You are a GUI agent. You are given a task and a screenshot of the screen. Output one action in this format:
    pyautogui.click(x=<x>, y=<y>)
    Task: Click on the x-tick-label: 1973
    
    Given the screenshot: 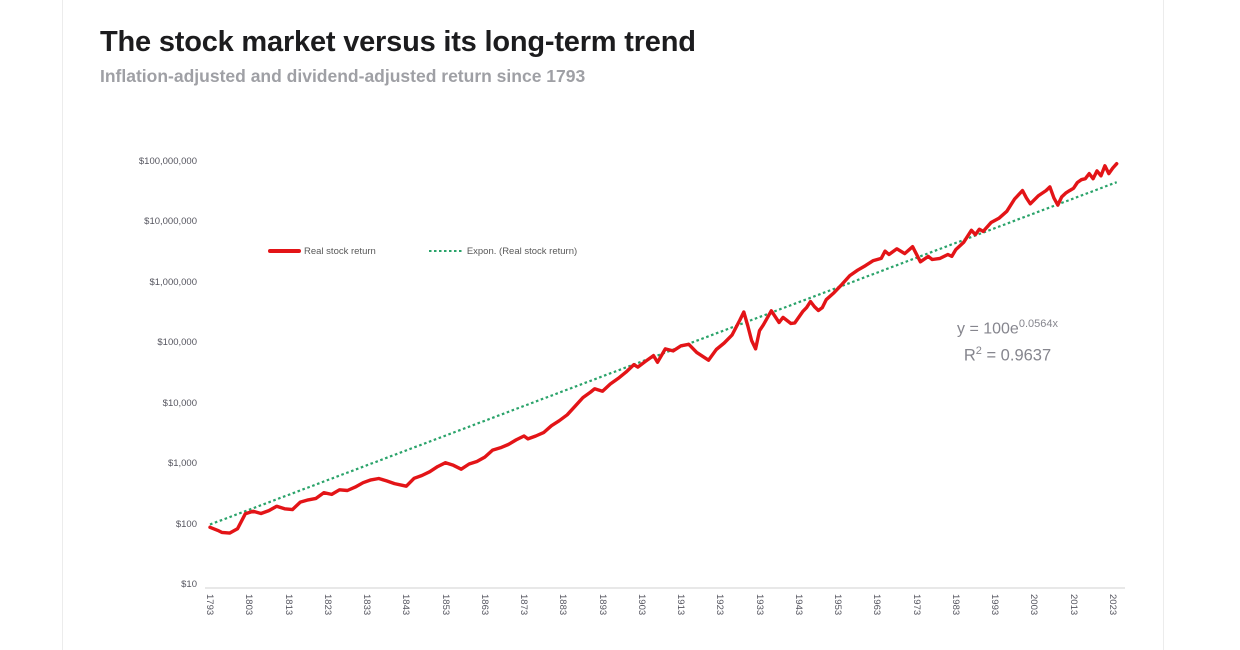 What is the action you would take?
    pyautogui.click(x=916, y=605)
    